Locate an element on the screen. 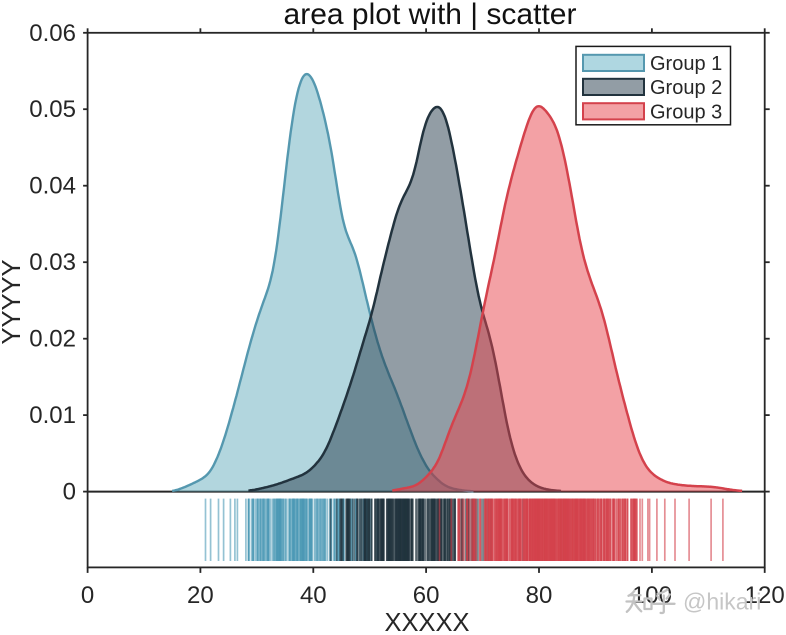 The width and height of the screenshot is (786, 635). svg-text: 120 is located at coordinates (765, 595).